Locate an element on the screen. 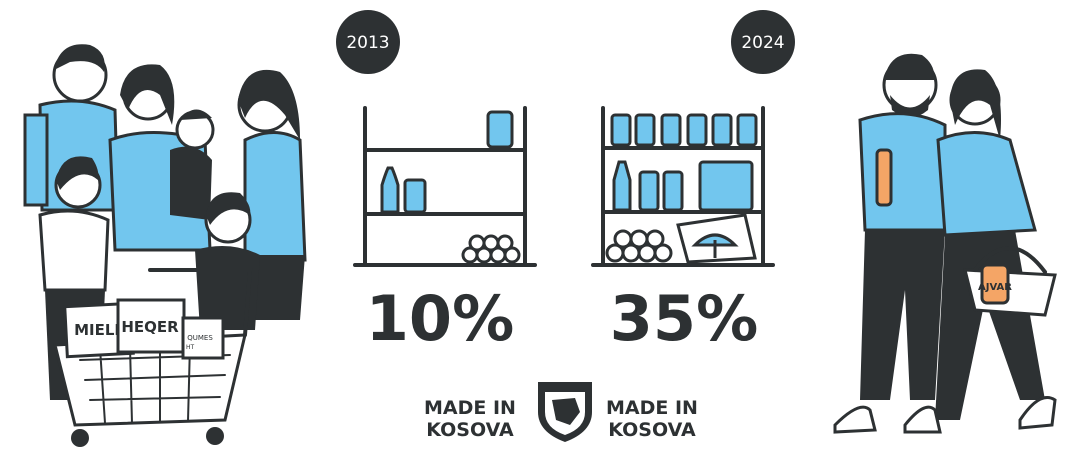 The height and width of the screenshot is (466, 1069). shelf-2024 is located at coordinates (683, 186).